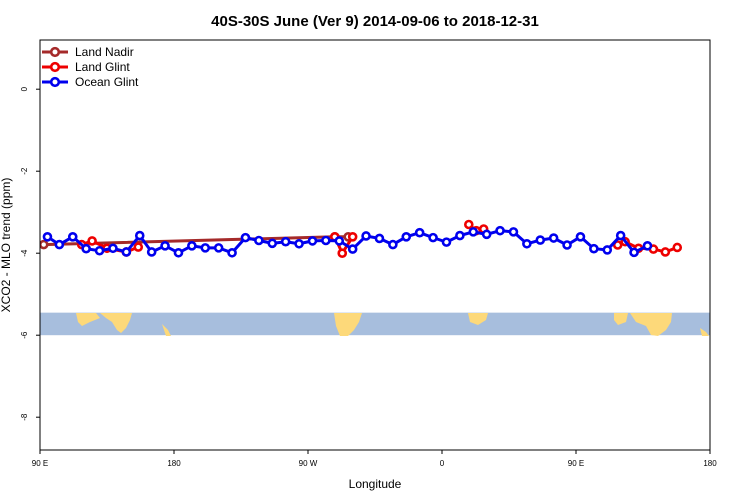 The width and height of the screenshot is (750, 500). I want to click on x-tick-label: 0, so click(442, 463).